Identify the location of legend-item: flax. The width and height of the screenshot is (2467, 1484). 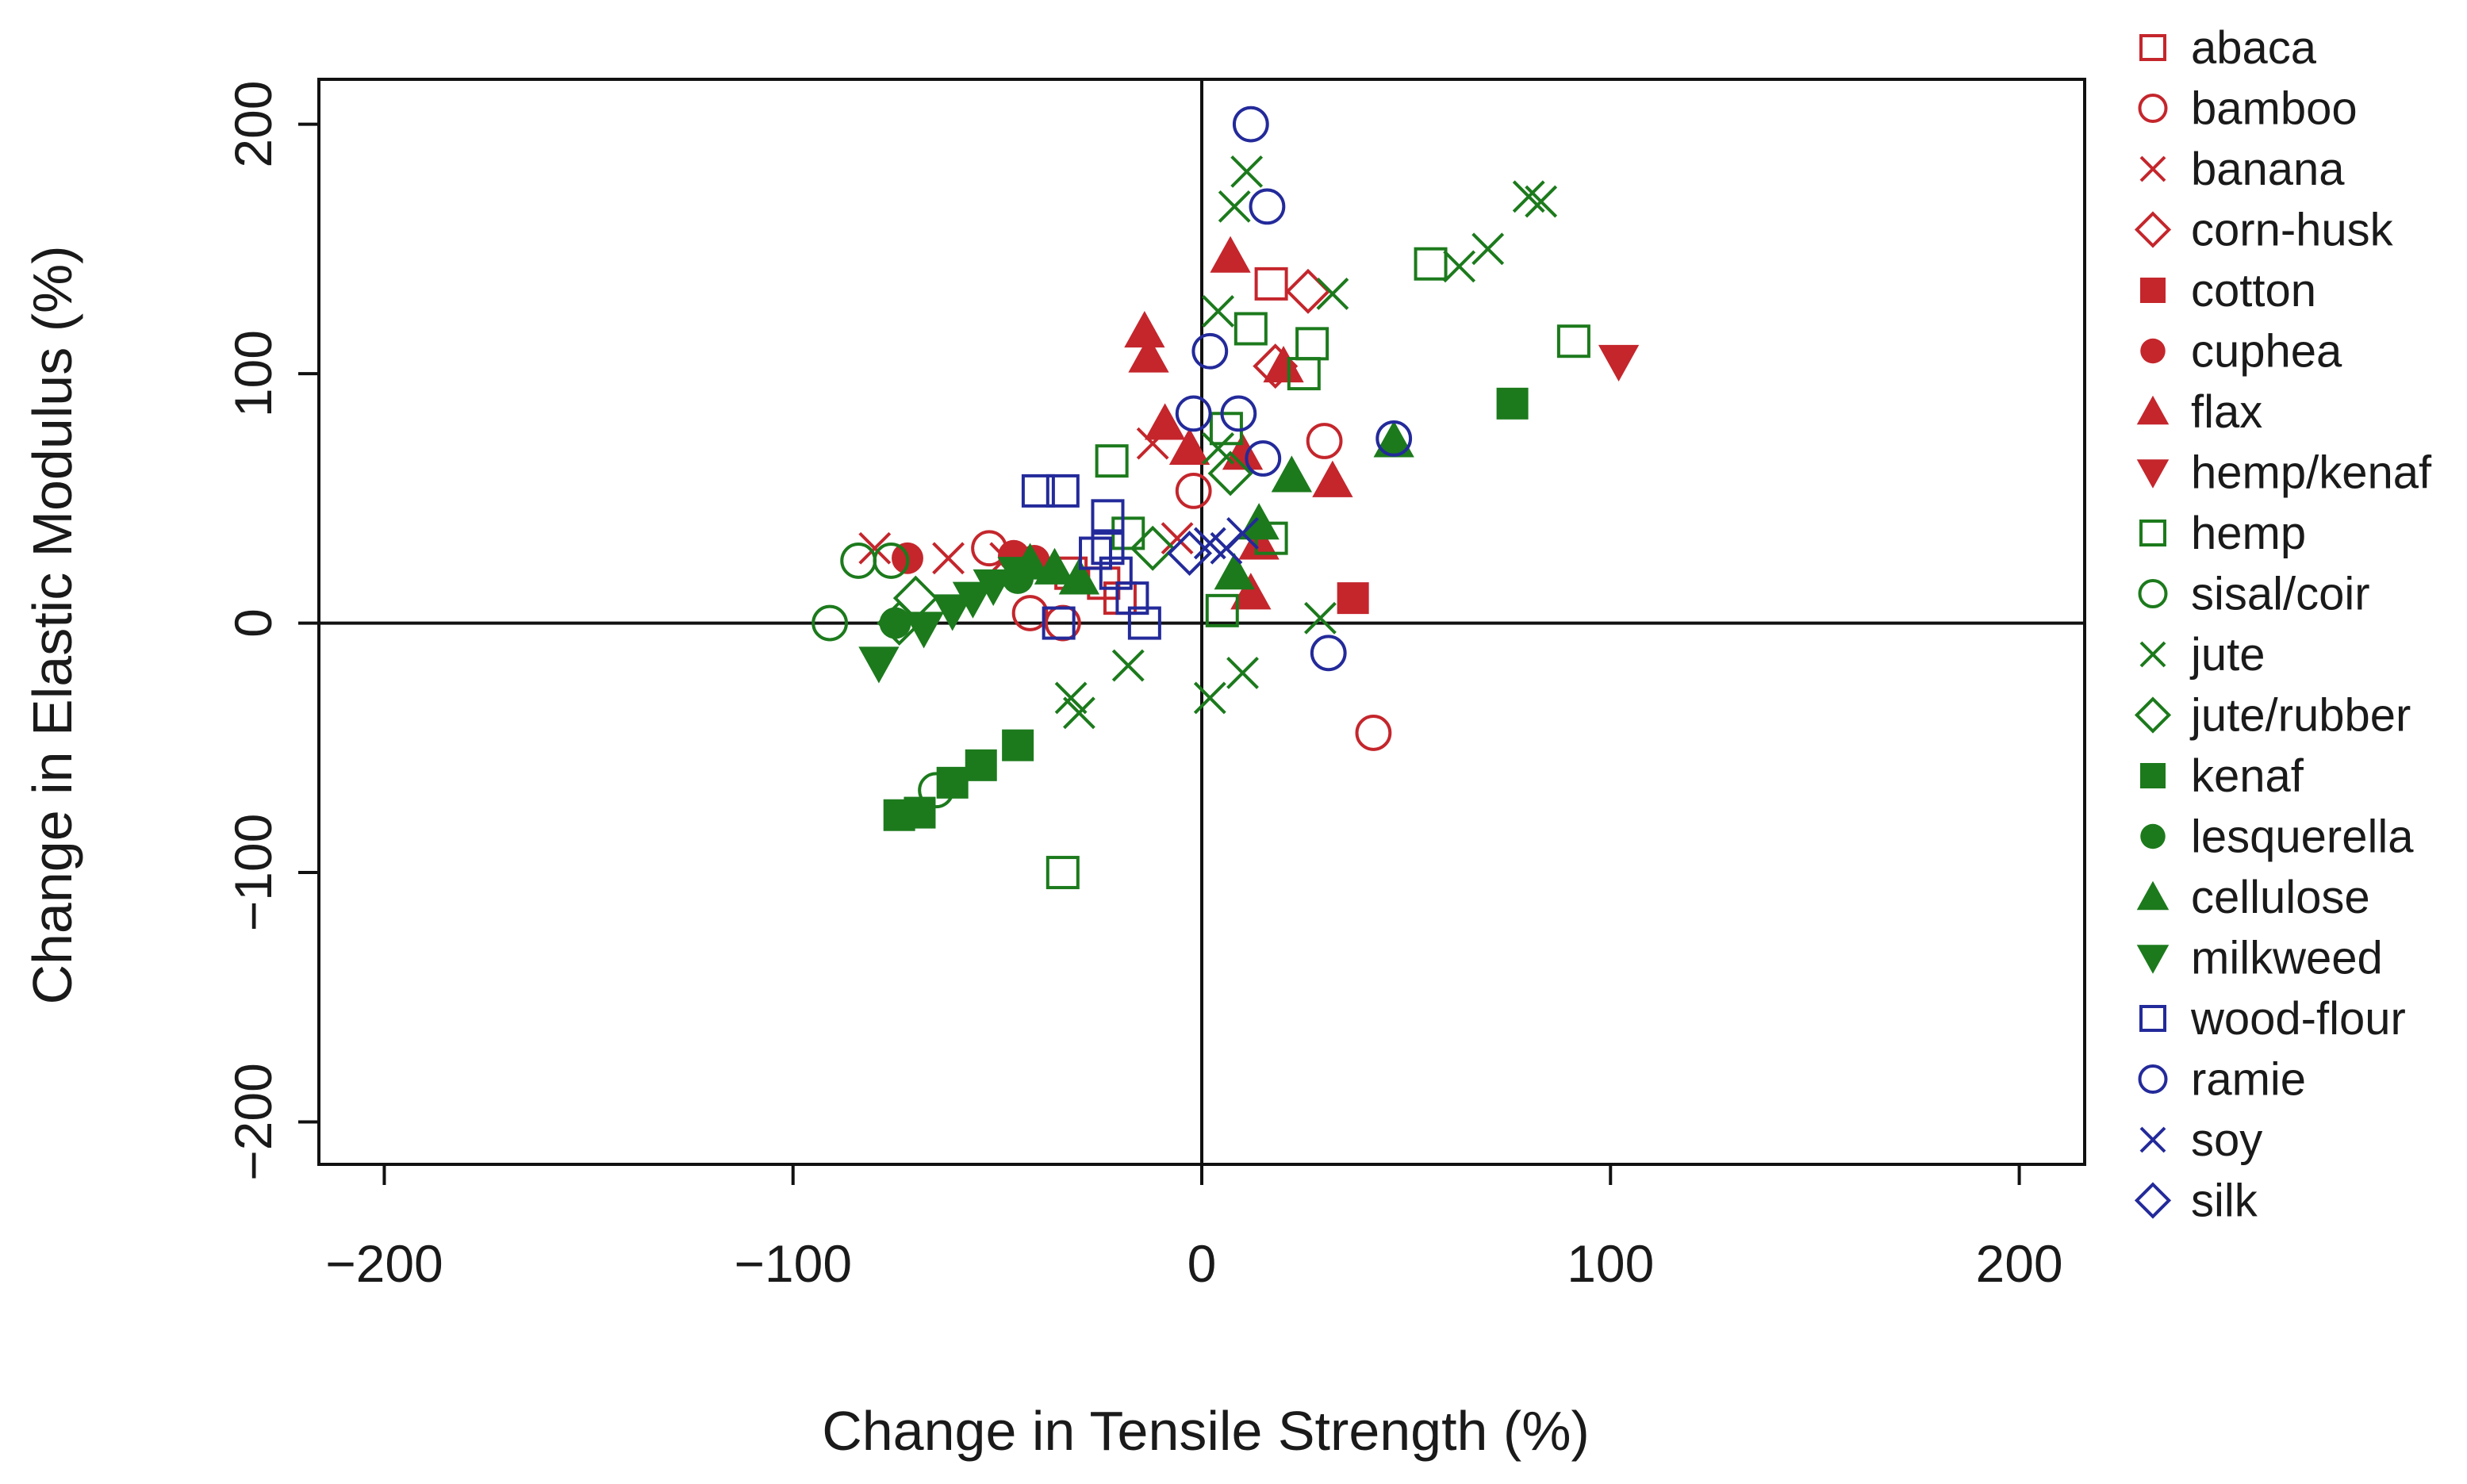
(2199, 412).